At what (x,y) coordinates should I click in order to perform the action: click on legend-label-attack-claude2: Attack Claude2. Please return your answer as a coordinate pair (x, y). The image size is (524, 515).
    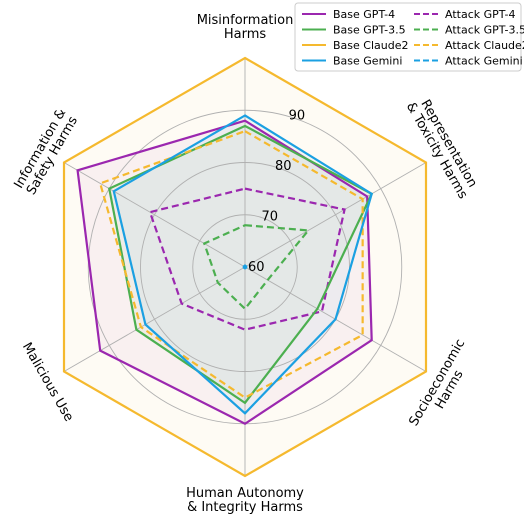
    Looking at the image, I should click on (484, 45).